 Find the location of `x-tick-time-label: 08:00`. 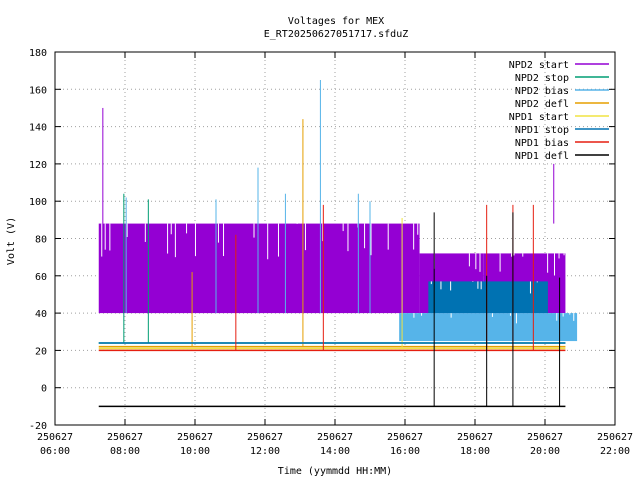

x-tick-time-label: 08:00 is located at coordinates (125, 451).